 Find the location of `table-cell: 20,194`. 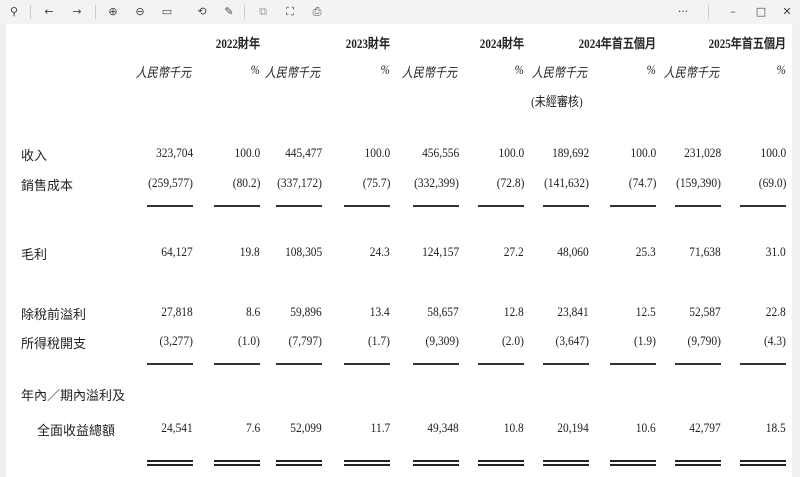

table-cell: 20,194 is located at coordinates (573, 427).